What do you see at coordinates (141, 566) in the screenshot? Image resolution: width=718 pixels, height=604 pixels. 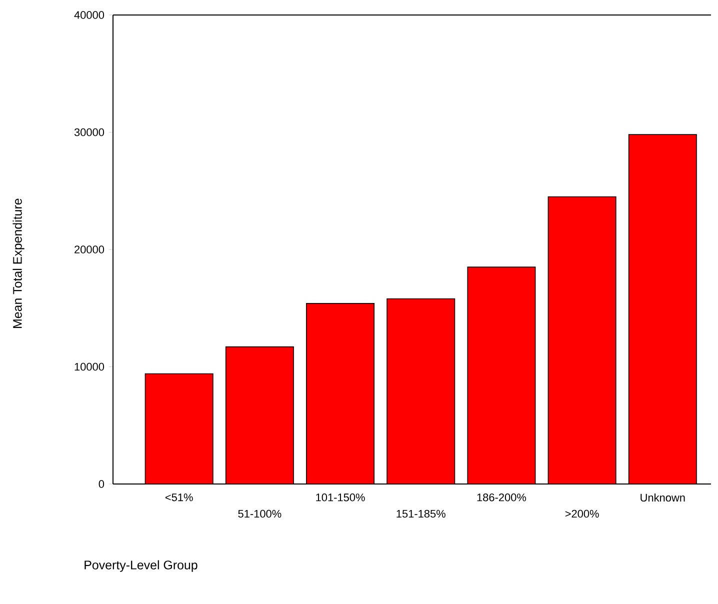 I see `x-axis-title: Poverty-Level Group` at bounding box center [141, 566].